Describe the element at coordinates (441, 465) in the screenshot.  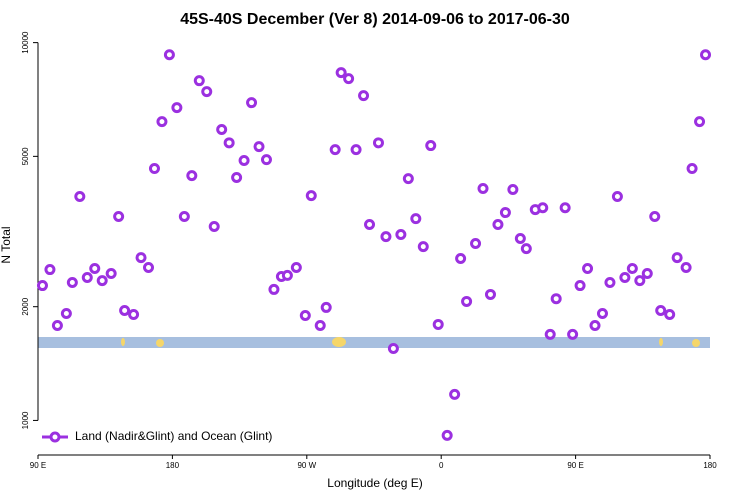
I see `x-tick-label: 0` at that location.